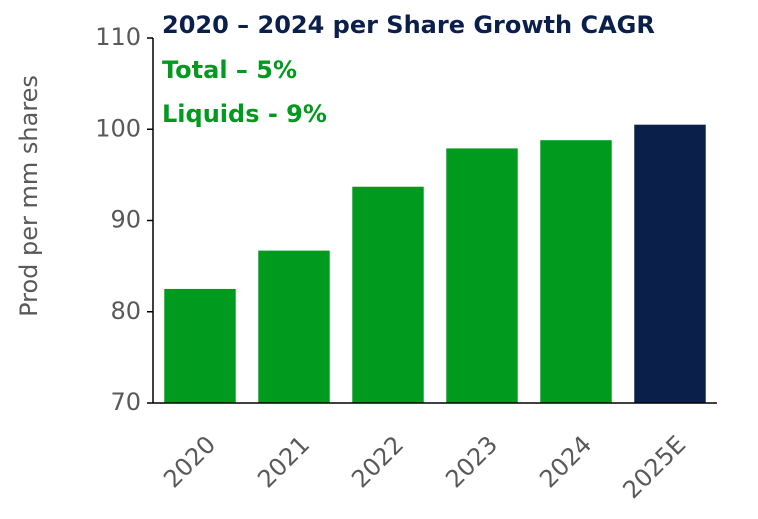  Describe the element at coordinates (118, 128) in the screenshot. I see `y-tick-label: 100` at that location.